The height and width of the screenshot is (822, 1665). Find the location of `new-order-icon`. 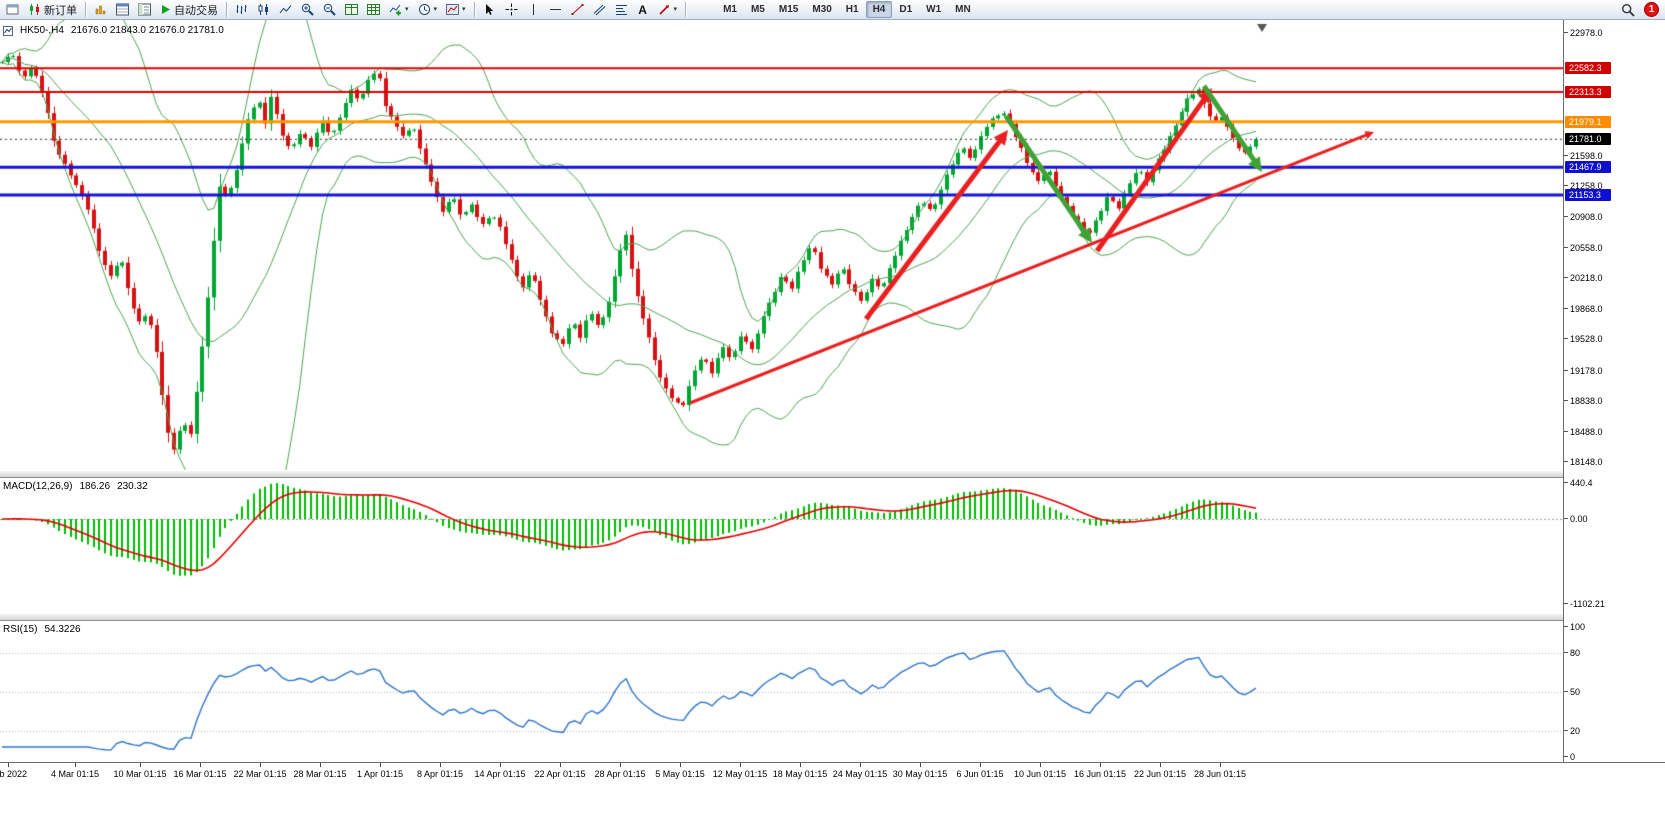

new-order-icon is located at coordinates (34, 9).